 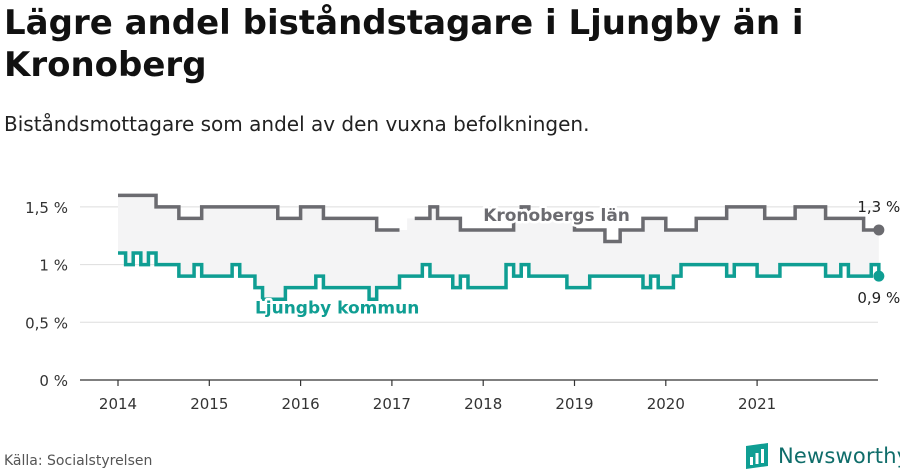 I want to click on brand-name: Newsworthy, so click(x=839, y=456).